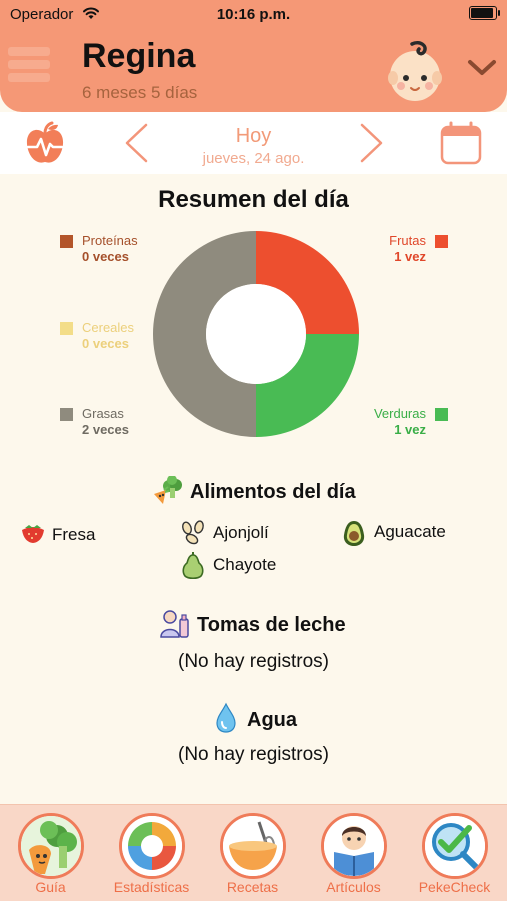 Image resolution: width=507 pixels, height=901 pixels. What do you see at coordinates (45, 143) in the screenshot?
I see `apple-pulse-icon` at bounding box center [45, 143].